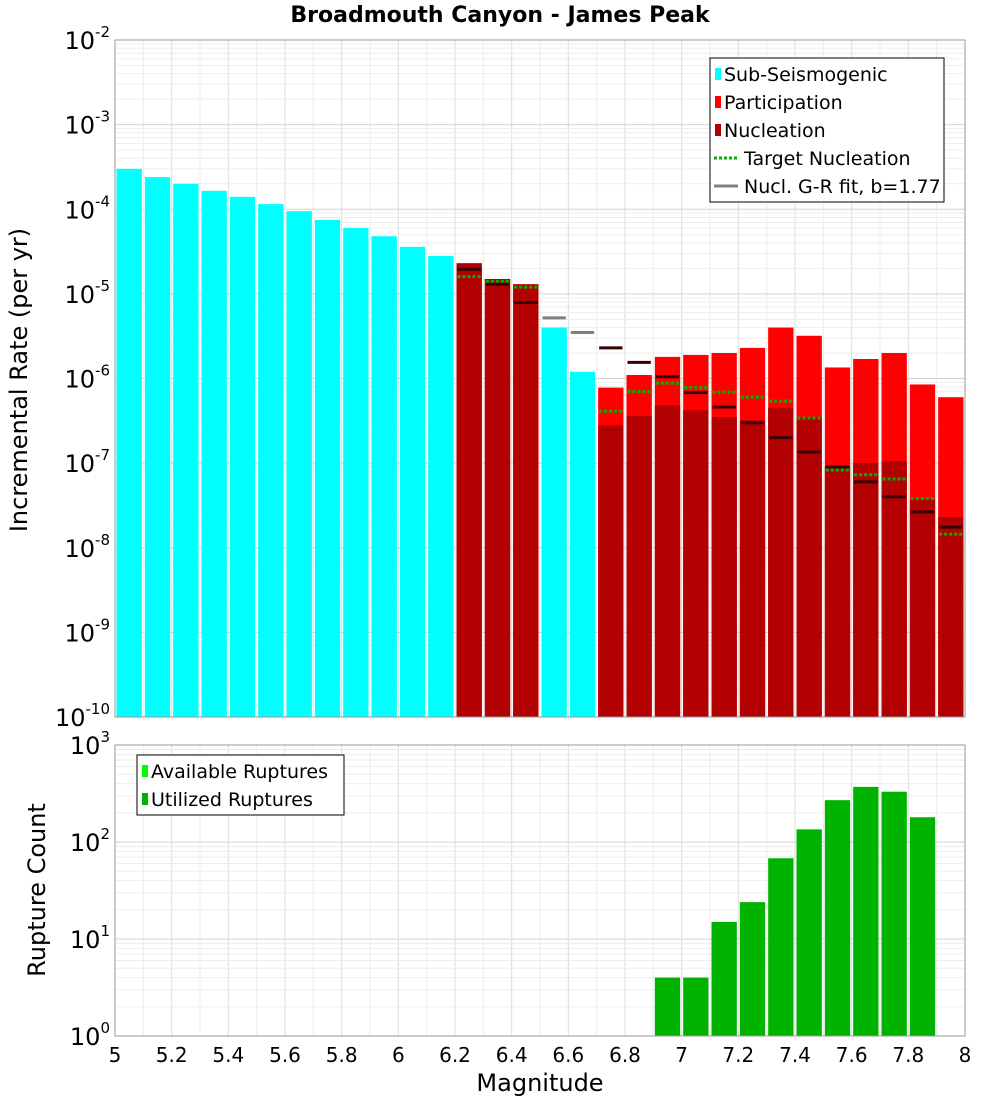 Image resolution: width=1000 pixels, height=1104 pixels. Describe the element at coordinates (827, 130) in the screenshot. I see `top-legend-box` at that location.